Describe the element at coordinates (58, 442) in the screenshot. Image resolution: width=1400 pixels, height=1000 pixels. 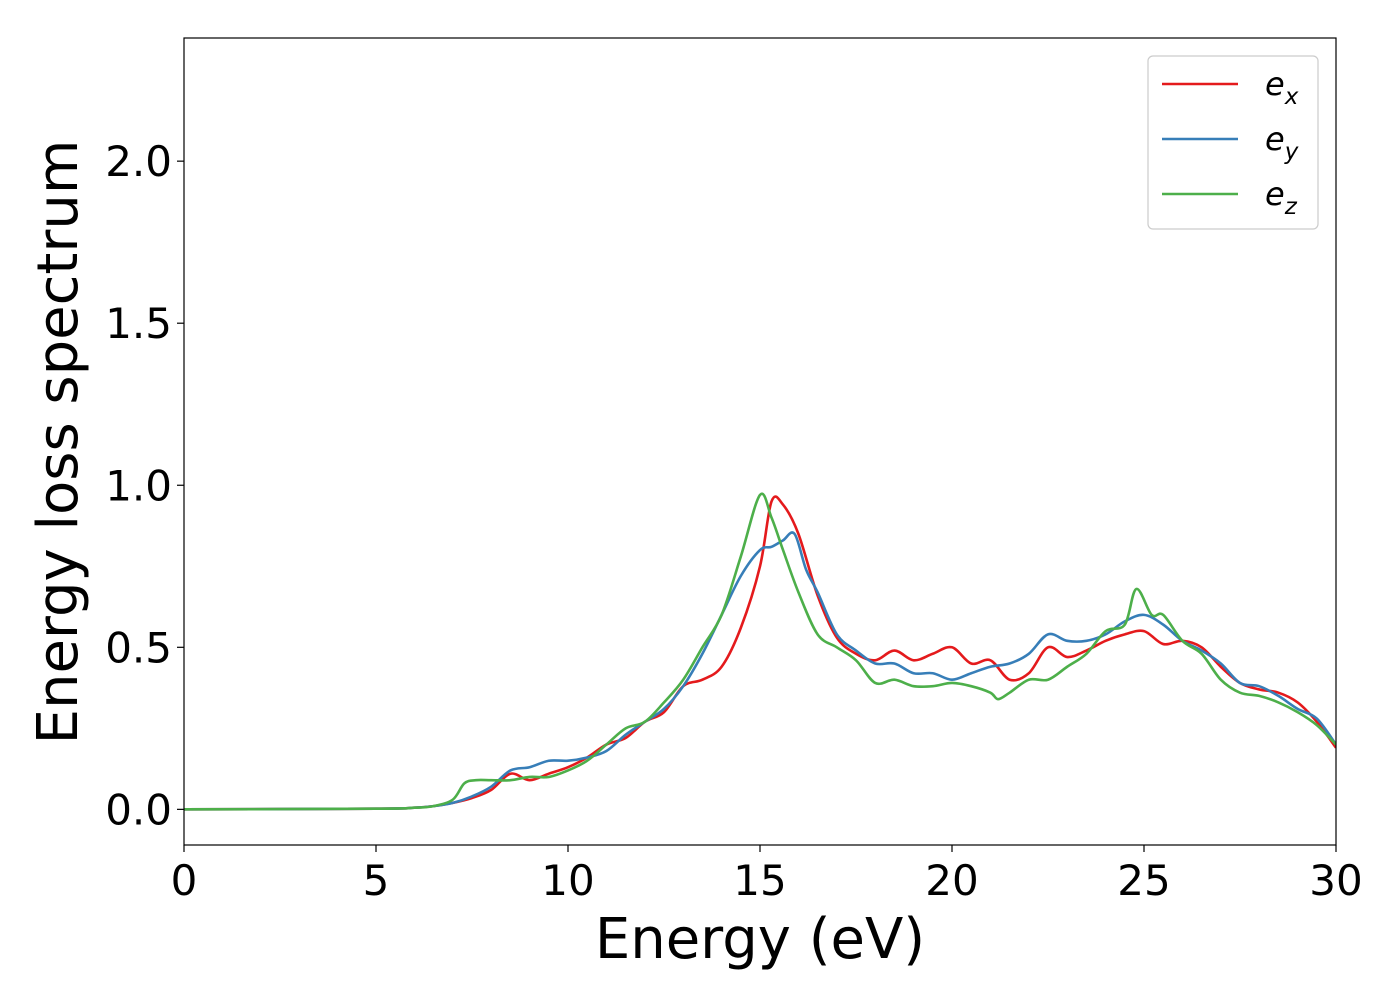
I see `y-axis-label: Energy loss spectrum` at that location.